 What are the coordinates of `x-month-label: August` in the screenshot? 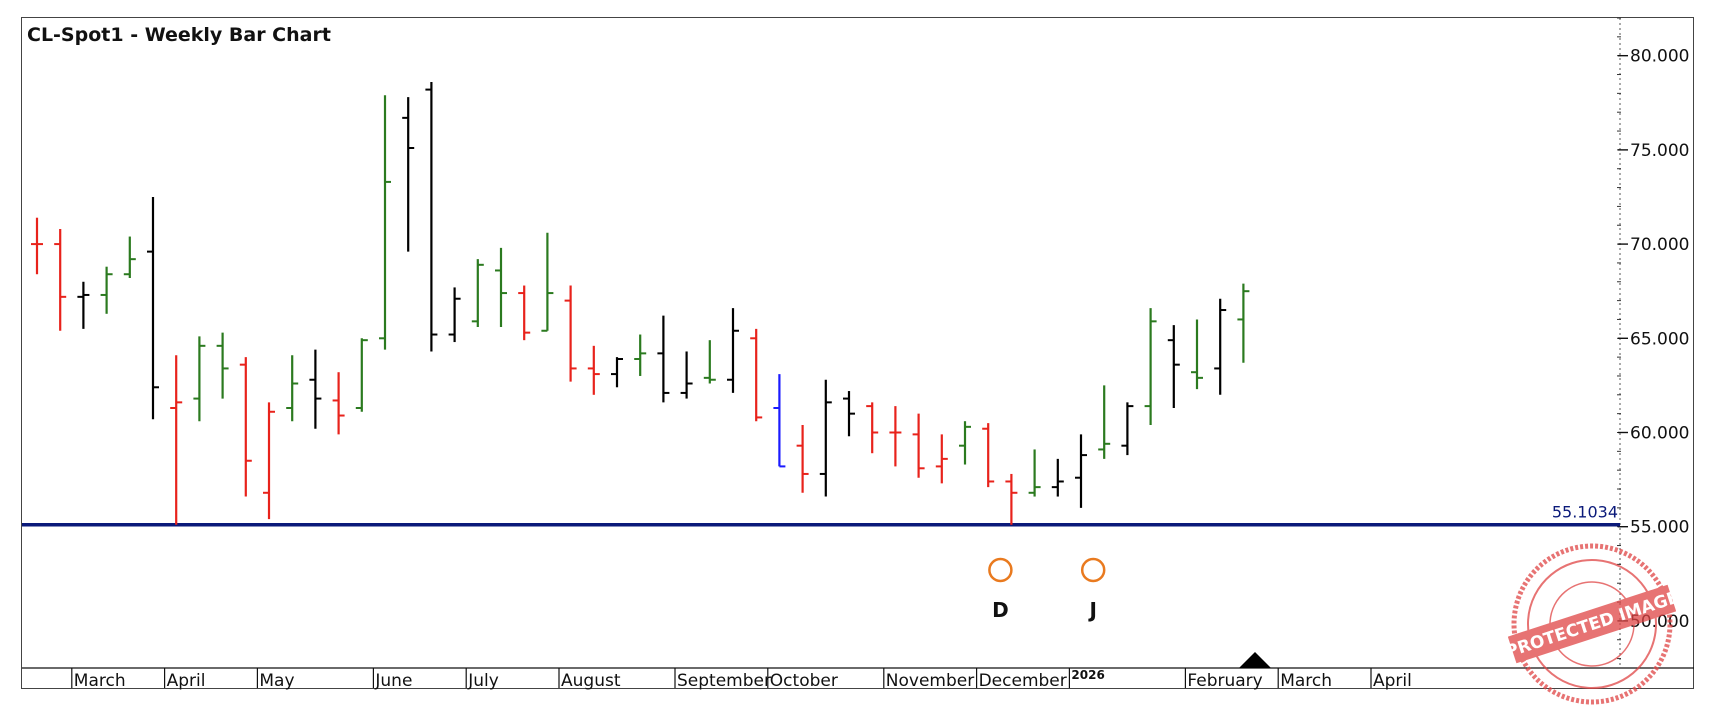 It's located at (591, 681).